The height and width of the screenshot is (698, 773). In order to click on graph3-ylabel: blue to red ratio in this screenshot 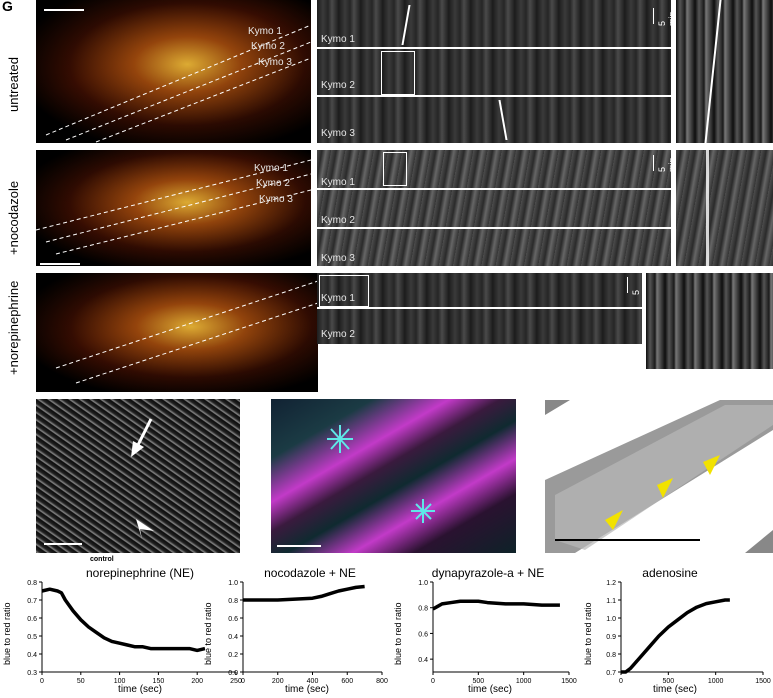, I will do `click(398, 633)`.